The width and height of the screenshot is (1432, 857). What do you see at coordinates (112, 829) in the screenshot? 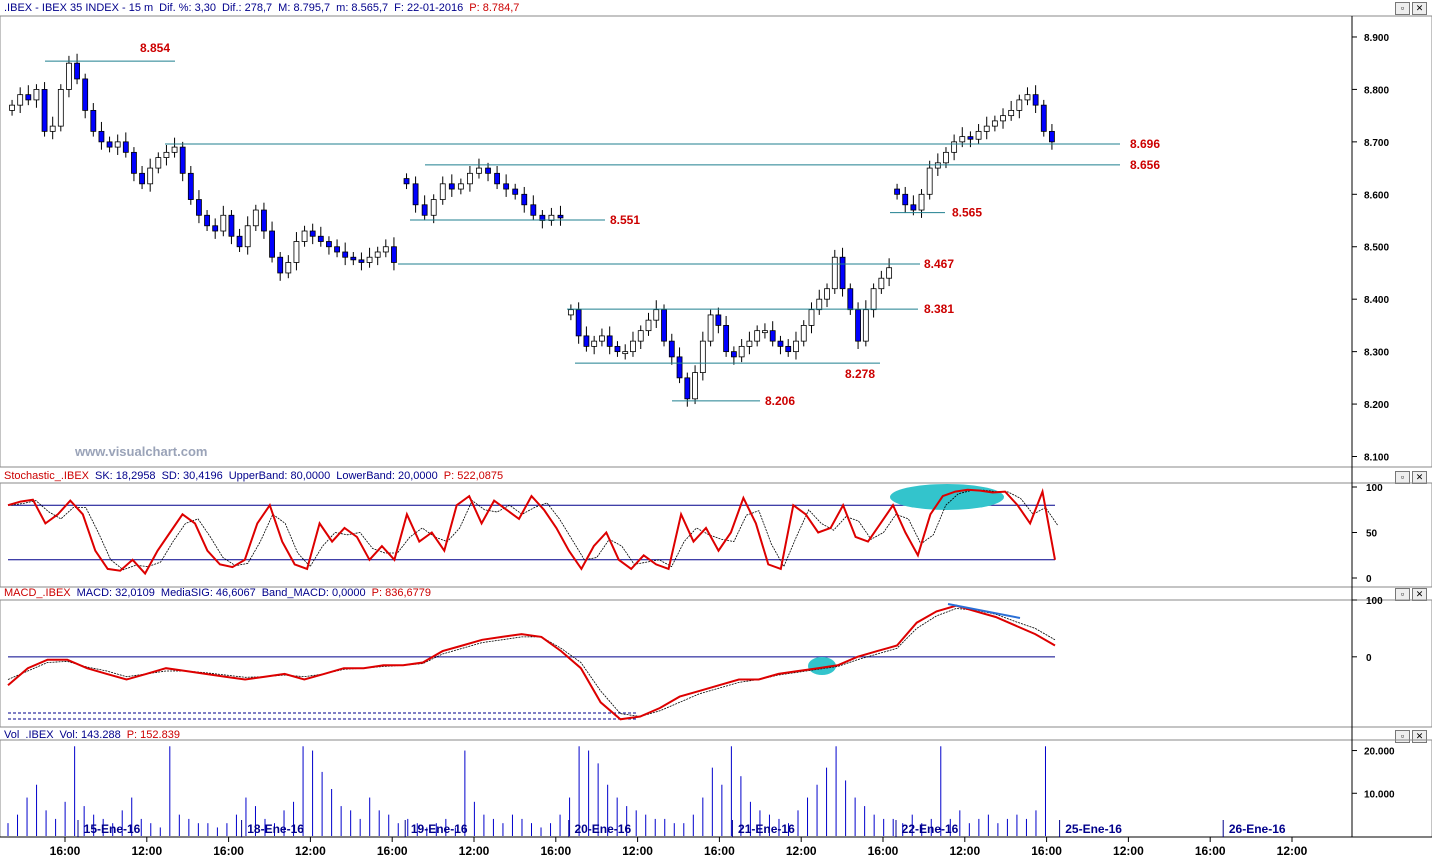
I see `x-date-label: 15-Ene-16` at bounding box center [112, 829].